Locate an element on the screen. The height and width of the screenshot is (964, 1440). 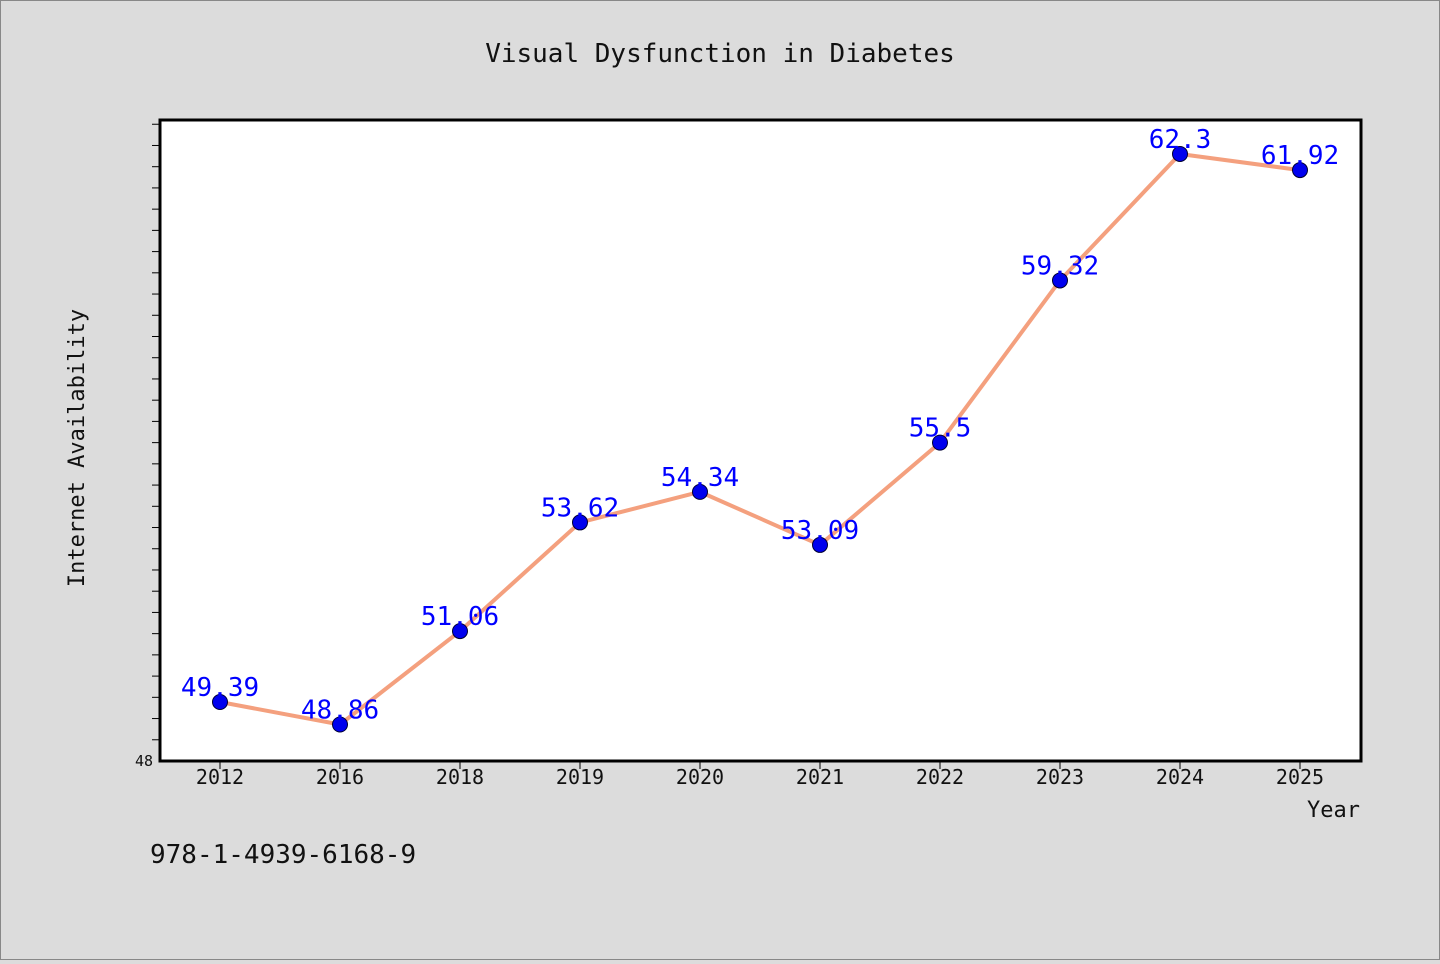
y-tick-label-min: 48 is located at coordinates (144, 761).